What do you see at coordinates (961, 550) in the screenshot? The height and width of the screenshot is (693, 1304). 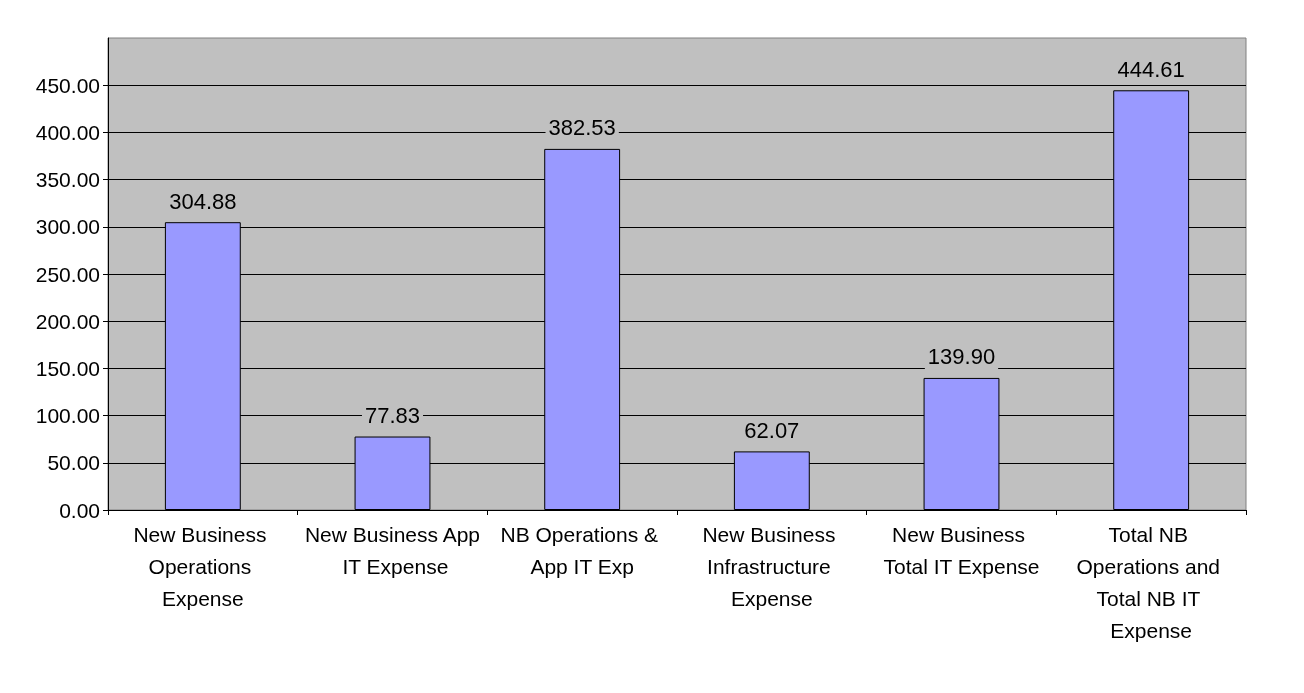 I see `x-tick-label: New Business Total IT Expense` at bounding box center [961, 550].